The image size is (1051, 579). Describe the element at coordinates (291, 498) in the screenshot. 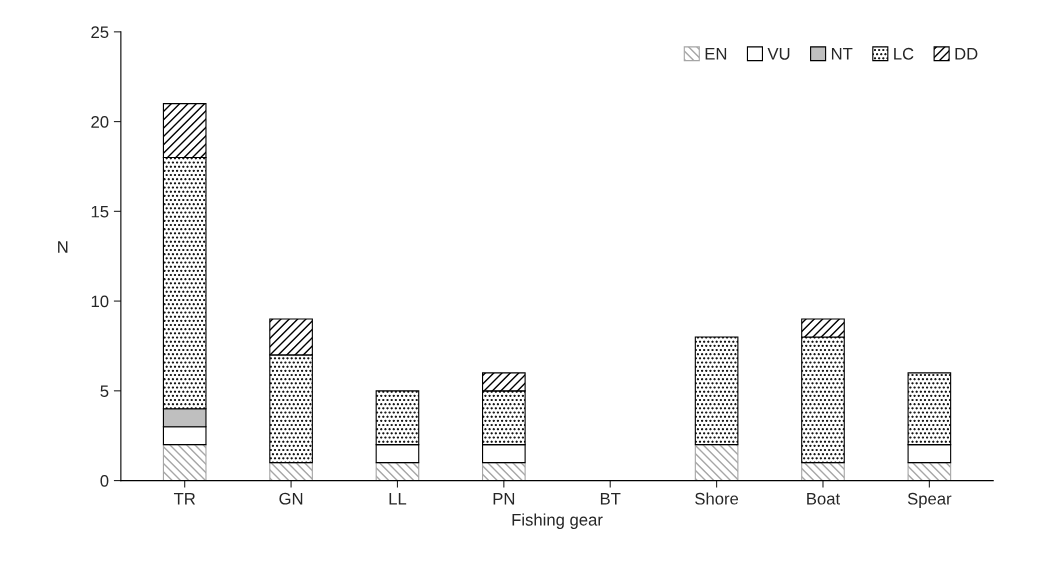

I see `x-tick-label: GN` at that location.